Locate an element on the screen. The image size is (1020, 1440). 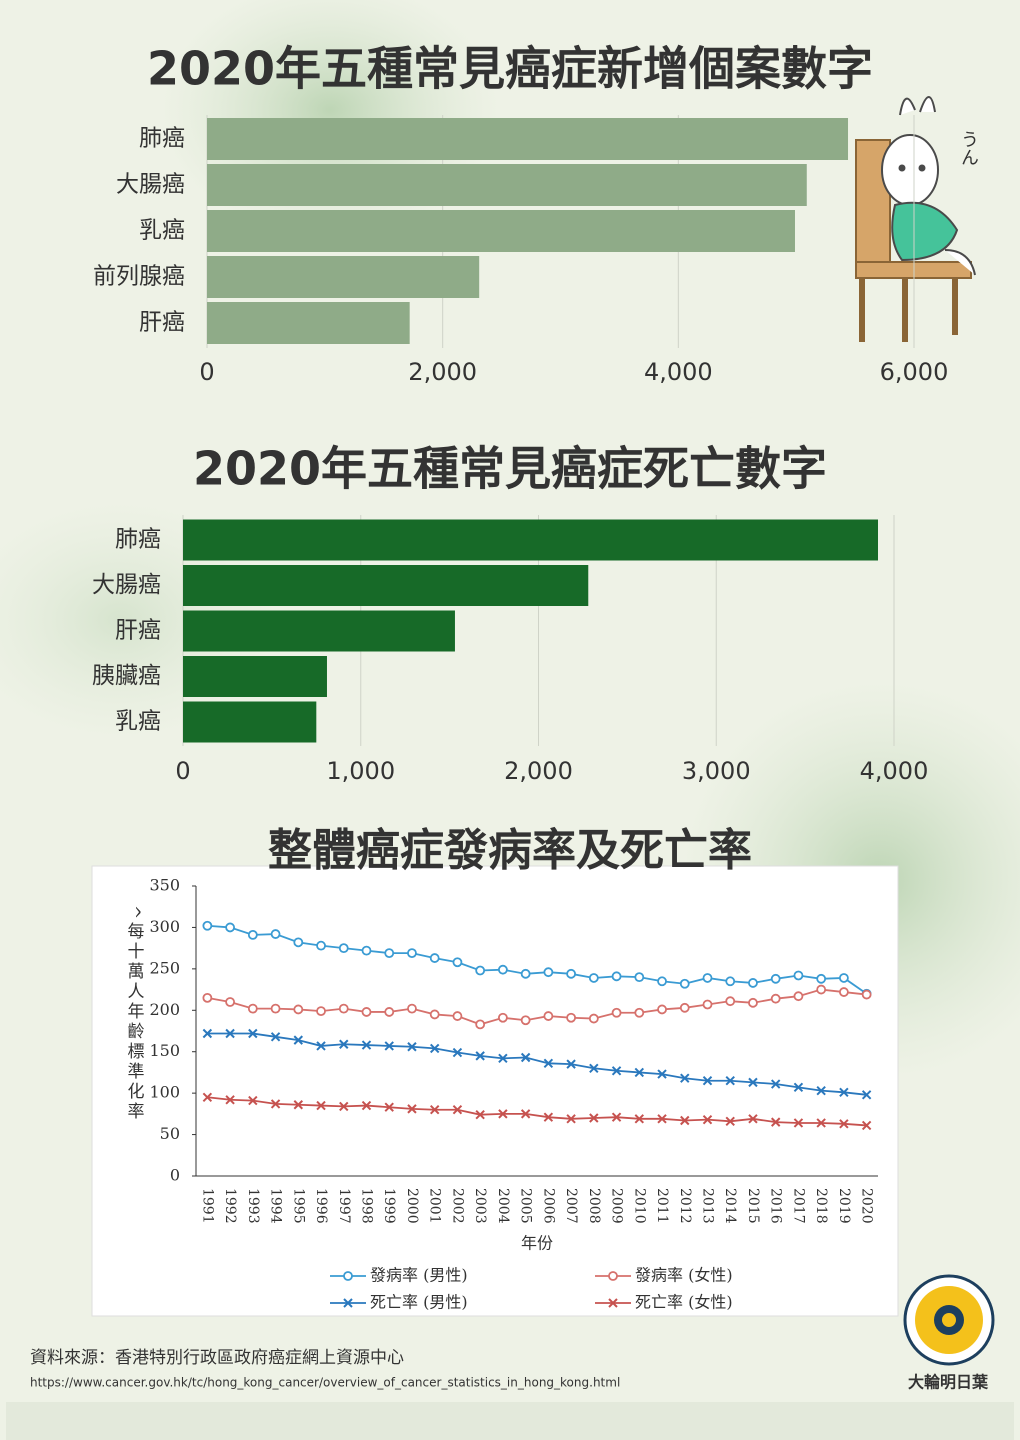
logo-text: 大輪明日葉 is located at coordinates (948, 1382).